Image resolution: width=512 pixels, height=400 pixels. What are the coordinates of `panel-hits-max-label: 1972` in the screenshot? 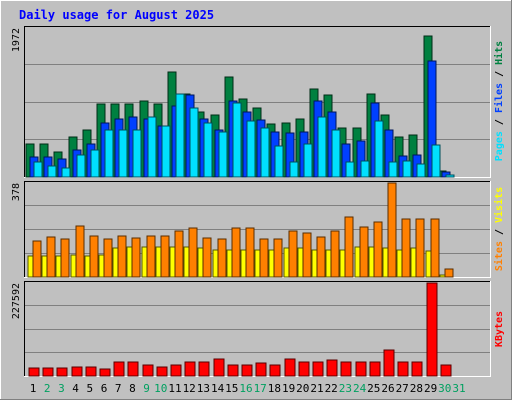 It's located at (16, 40).